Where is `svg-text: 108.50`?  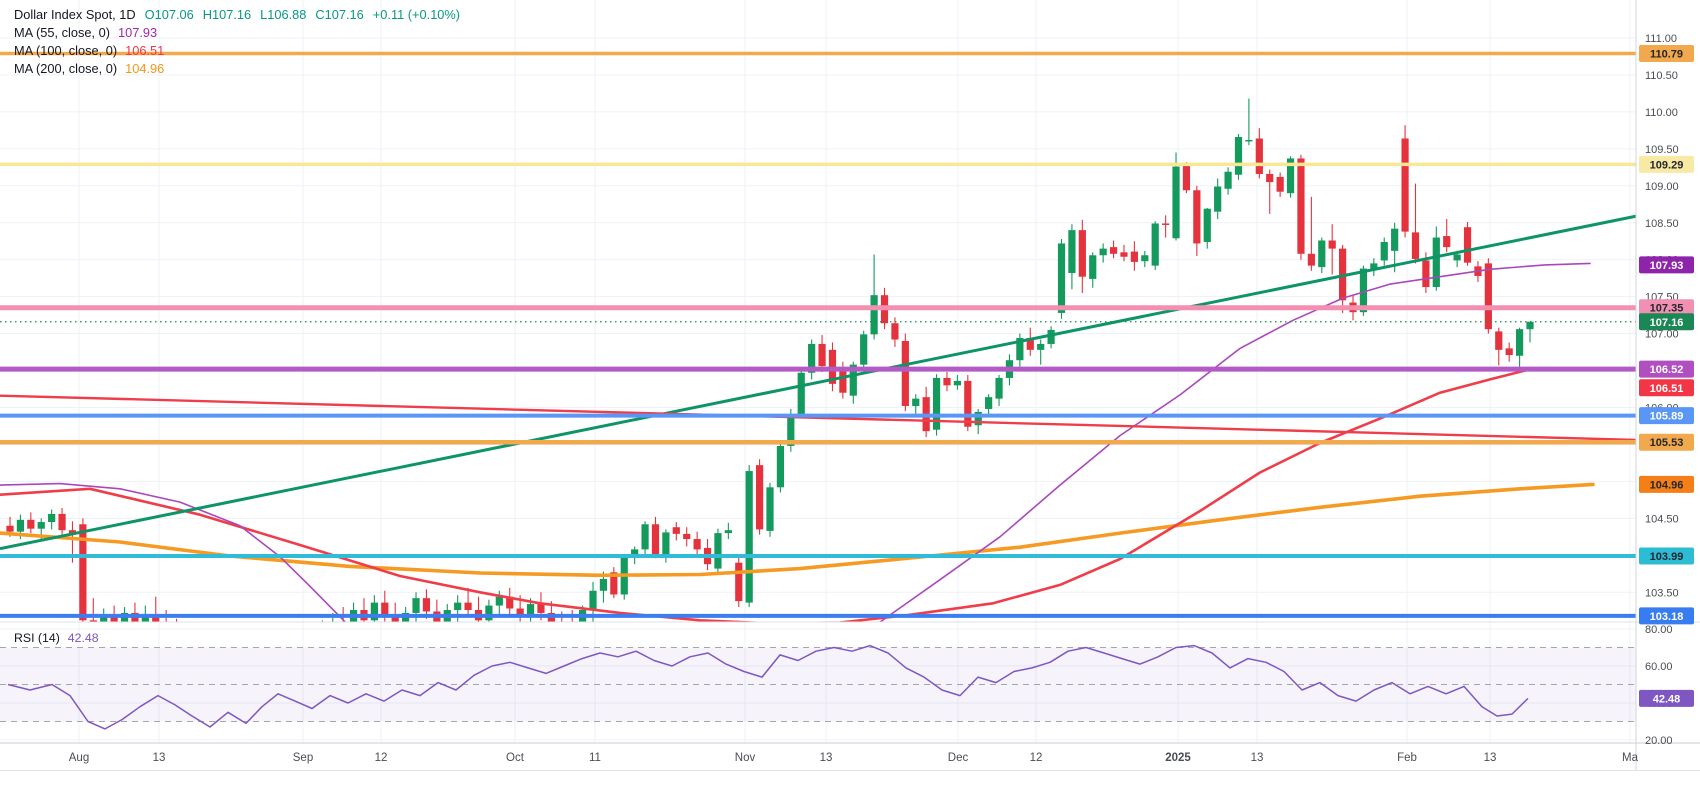 svg-text: 108.50 is located at coordinates (1662, 224).